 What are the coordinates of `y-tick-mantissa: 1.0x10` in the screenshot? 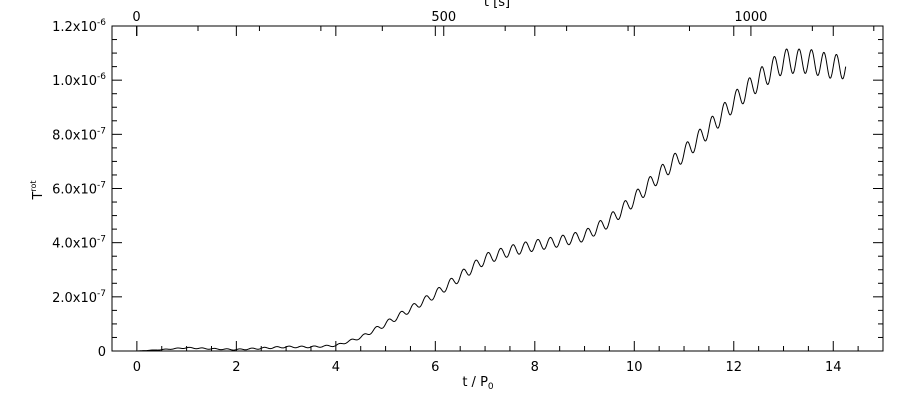 It's located at (74, 81).